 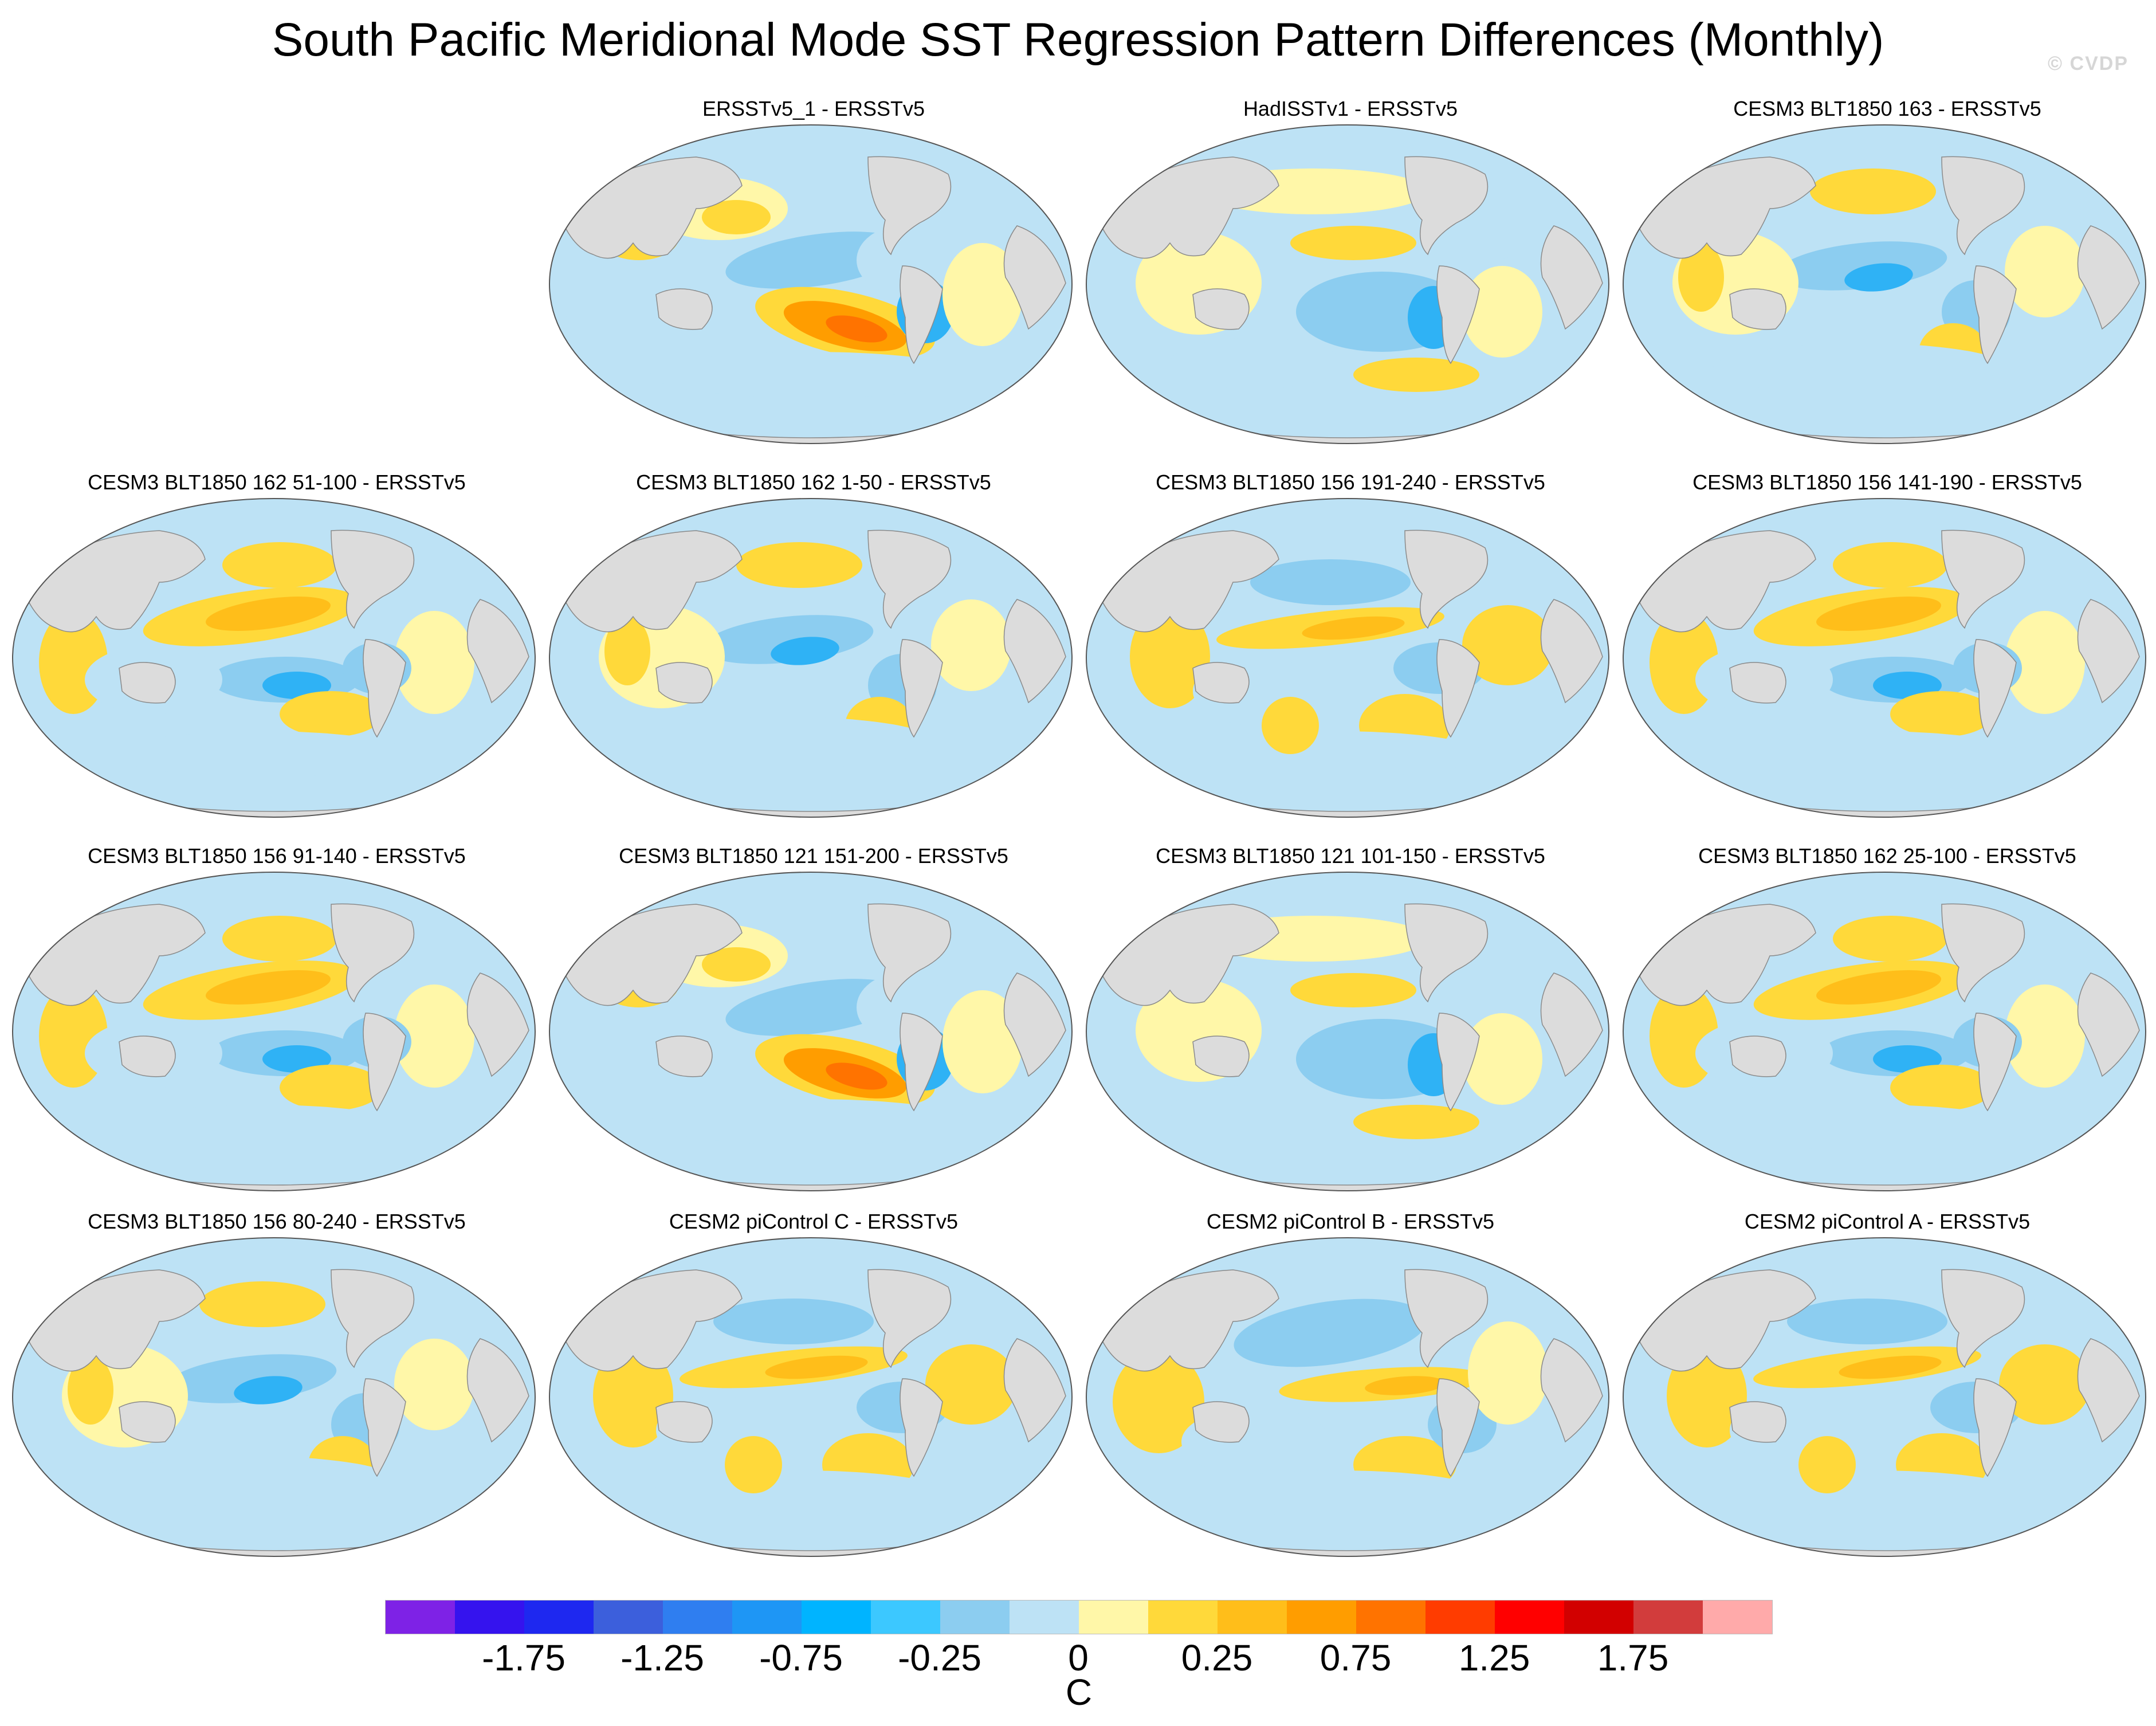 I want to click on map-panel: CESM2 piControl B - ERSSTv5, so click(x=1350, y=1386).